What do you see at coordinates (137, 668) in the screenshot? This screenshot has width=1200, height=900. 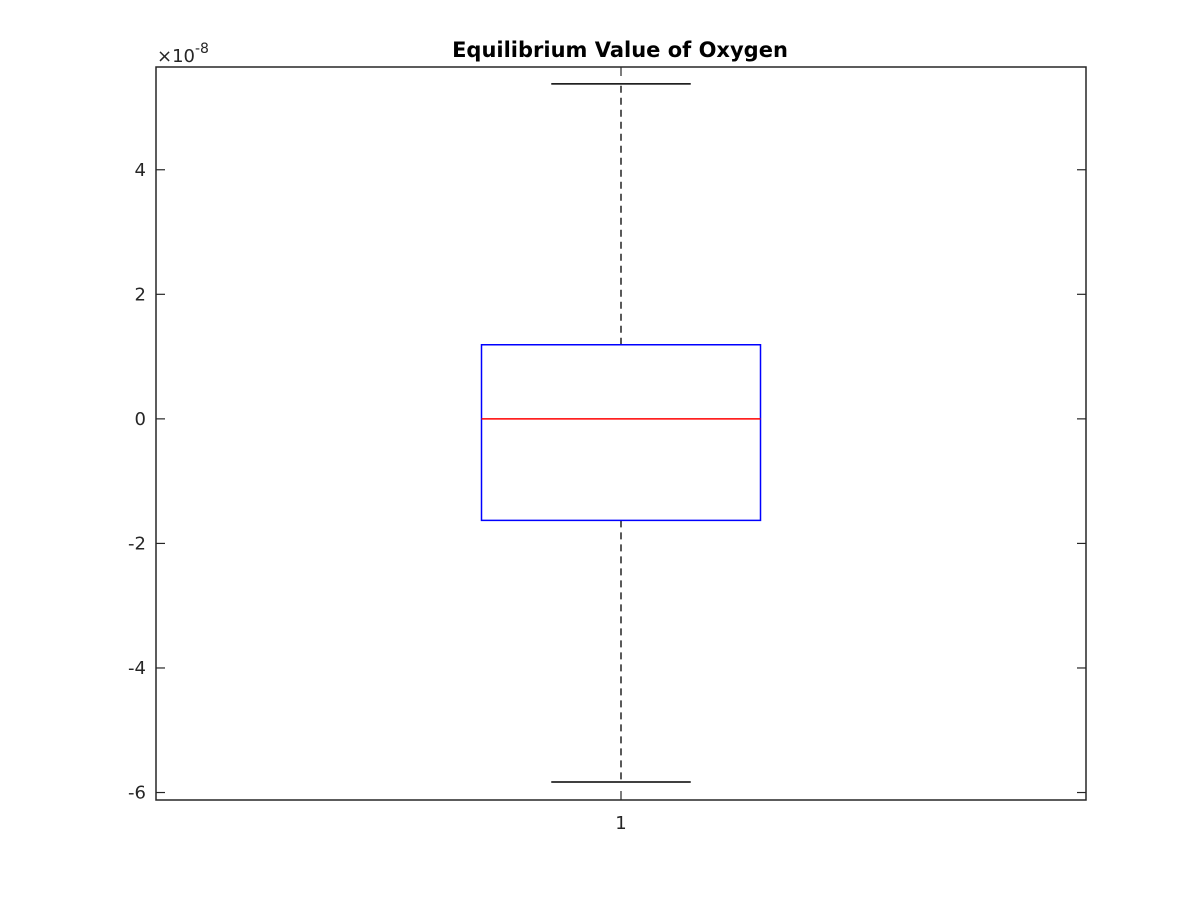 I see `y-tick-label: -4` at bounding box center [137, 668].